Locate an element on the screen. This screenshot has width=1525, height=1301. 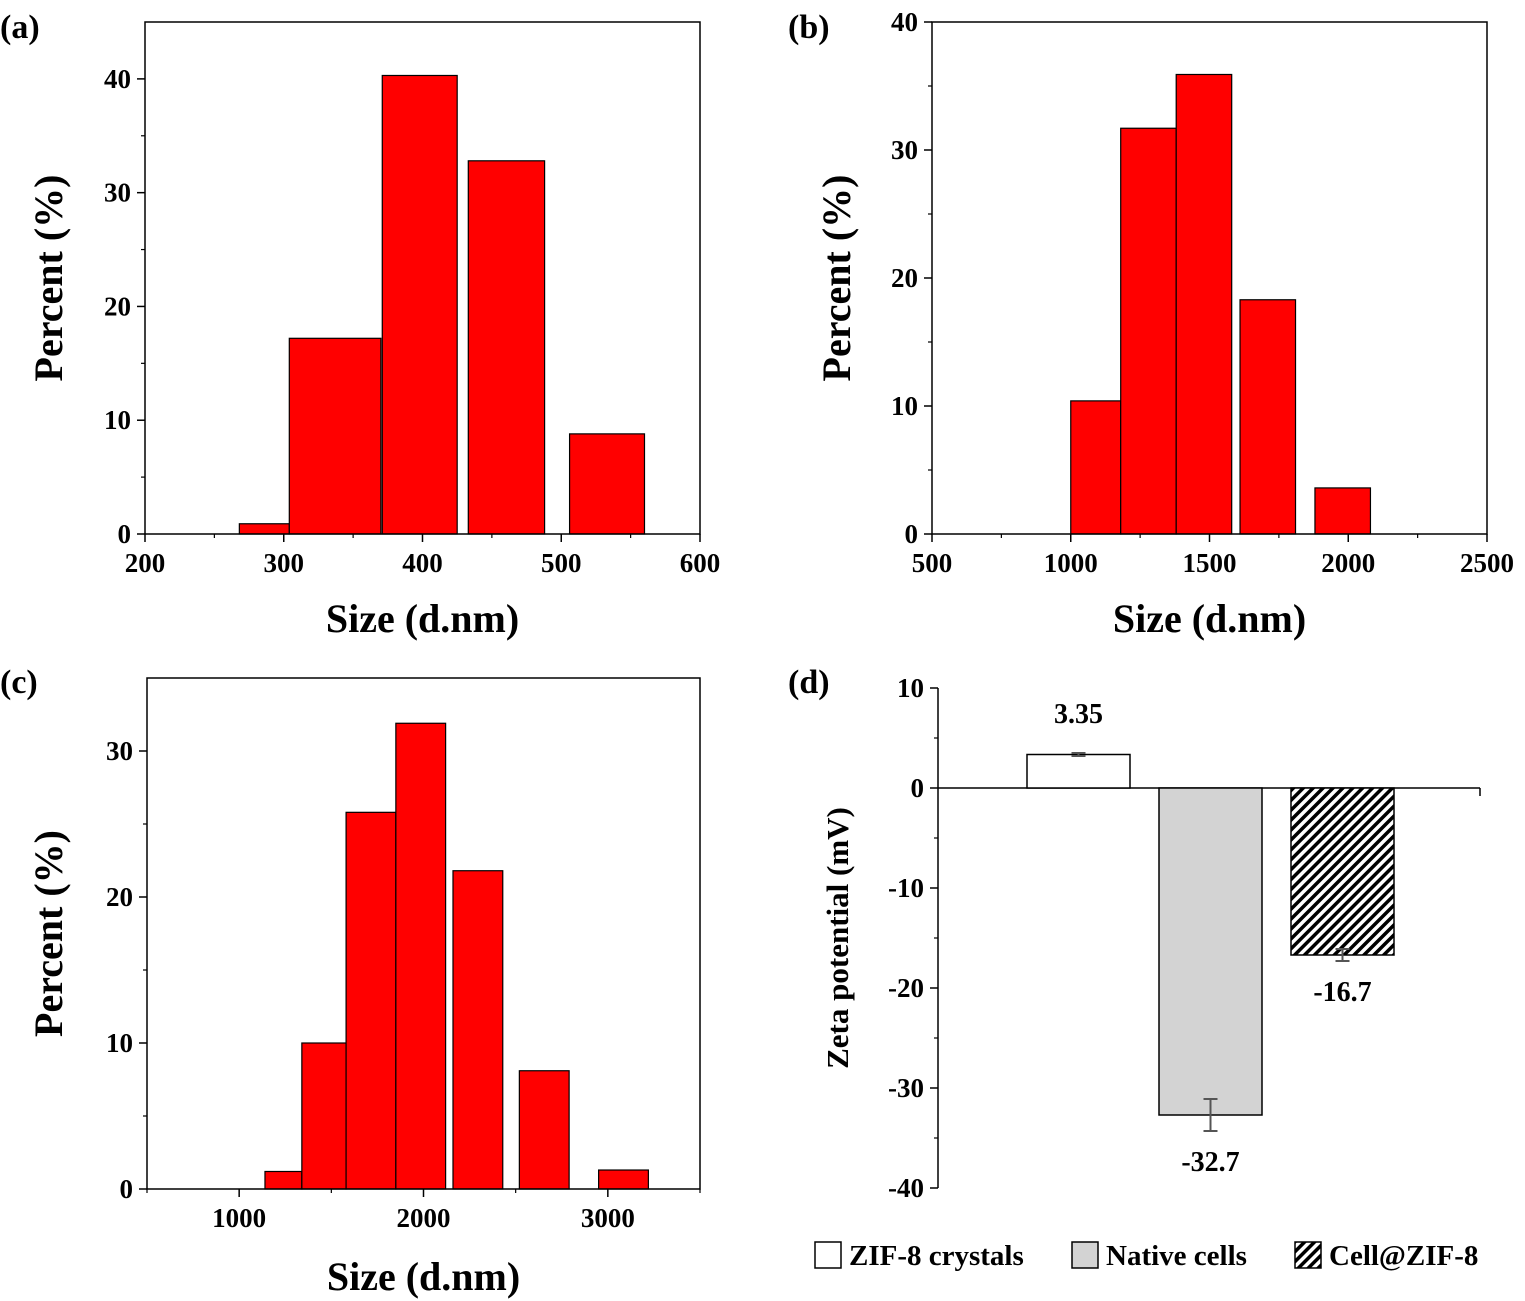
x-tick-label: 1500 is located at coordinates (1210, 563).